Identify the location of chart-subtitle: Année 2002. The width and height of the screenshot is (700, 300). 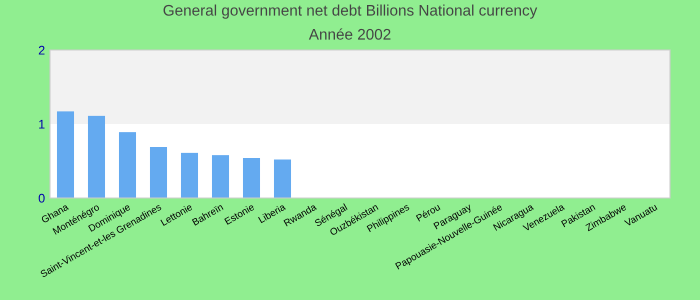
(349, 34).